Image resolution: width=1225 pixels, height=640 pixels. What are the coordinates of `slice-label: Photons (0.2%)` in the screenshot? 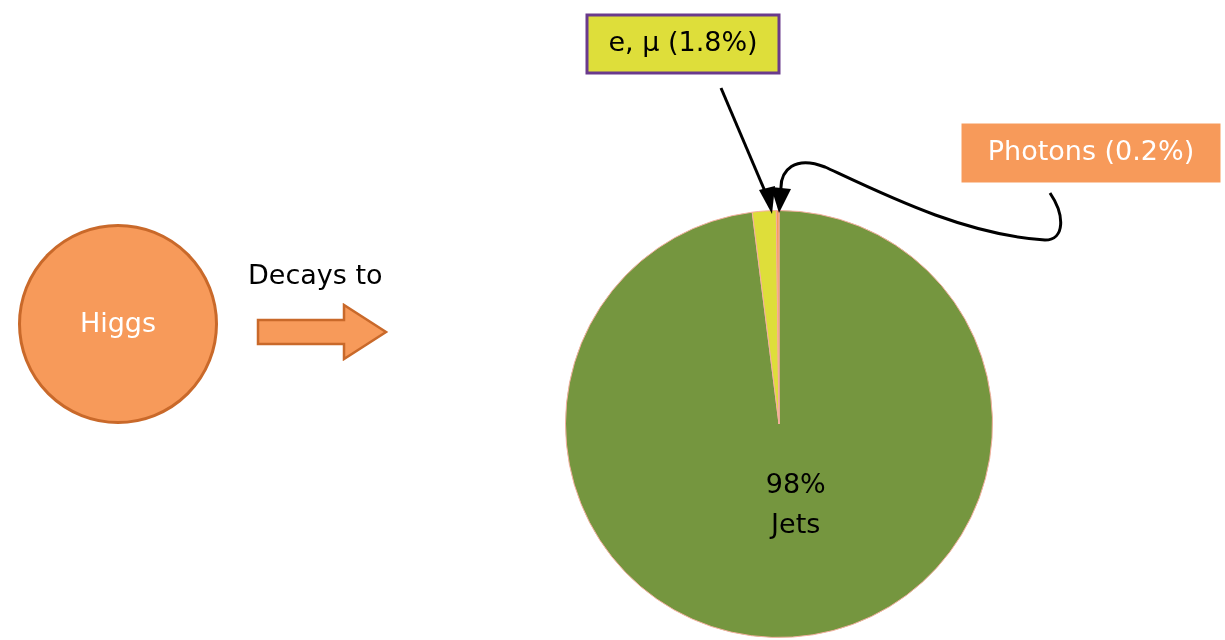 It's located at (1091, 151).